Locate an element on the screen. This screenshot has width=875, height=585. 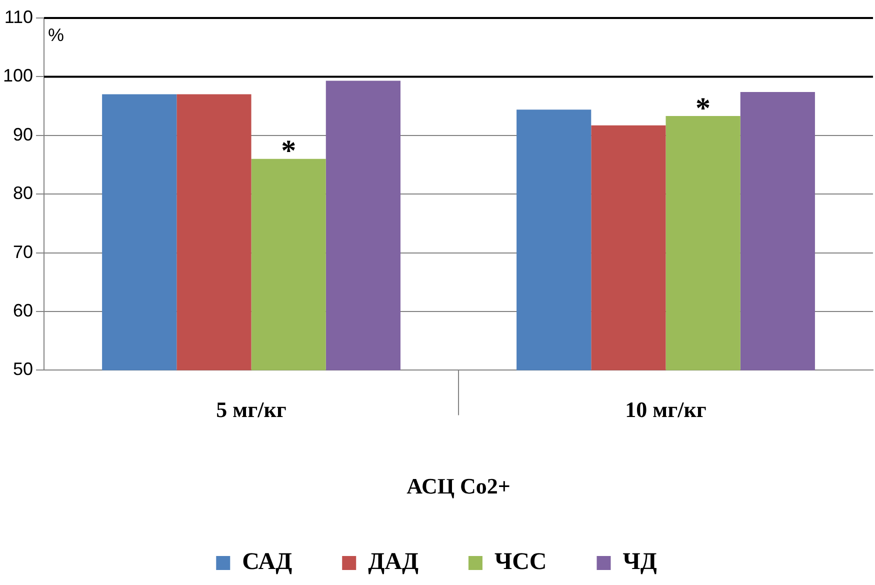
x-tick-label: 10 мг/кг is located at coordinates (665, 409).